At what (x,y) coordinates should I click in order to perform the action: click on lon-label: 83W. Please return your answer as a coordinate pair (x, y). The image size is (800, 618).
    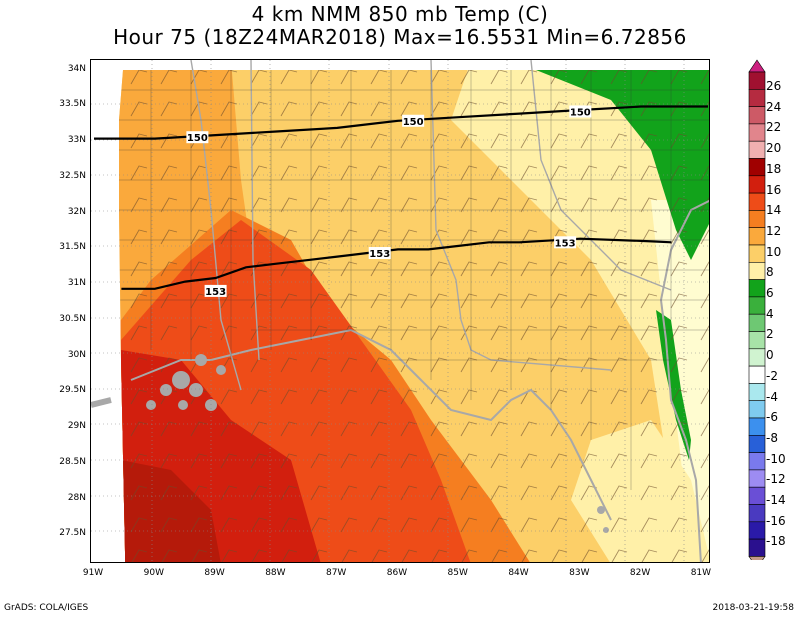
    Looking at the image, I should click on (579, 573).